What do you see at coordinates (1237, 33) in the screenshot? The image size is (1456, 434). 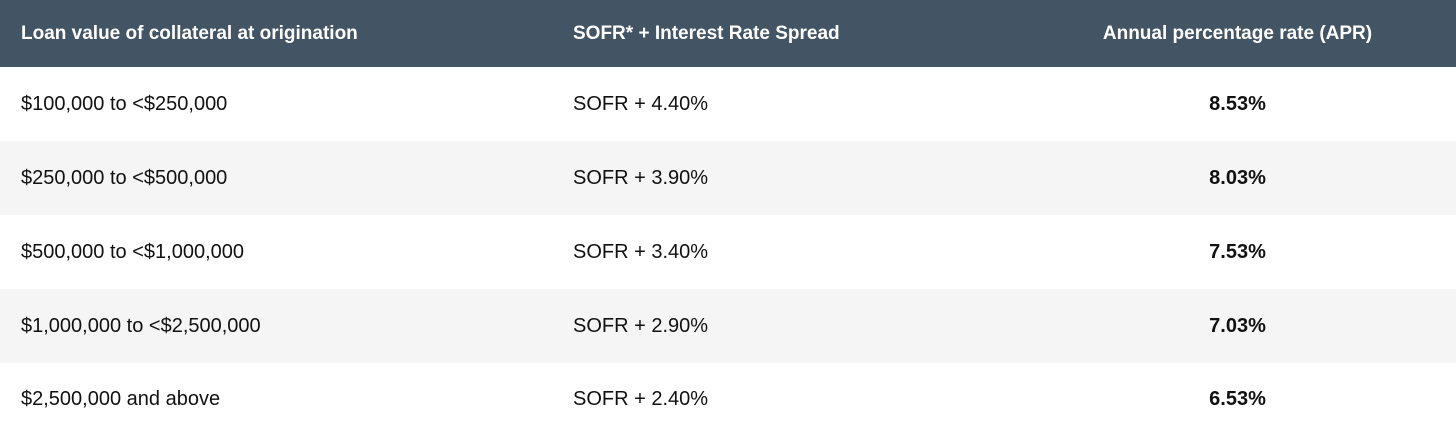 I see `column-header-apr: Annual percentage rate (APR)` at bounding box center [1237, 33].